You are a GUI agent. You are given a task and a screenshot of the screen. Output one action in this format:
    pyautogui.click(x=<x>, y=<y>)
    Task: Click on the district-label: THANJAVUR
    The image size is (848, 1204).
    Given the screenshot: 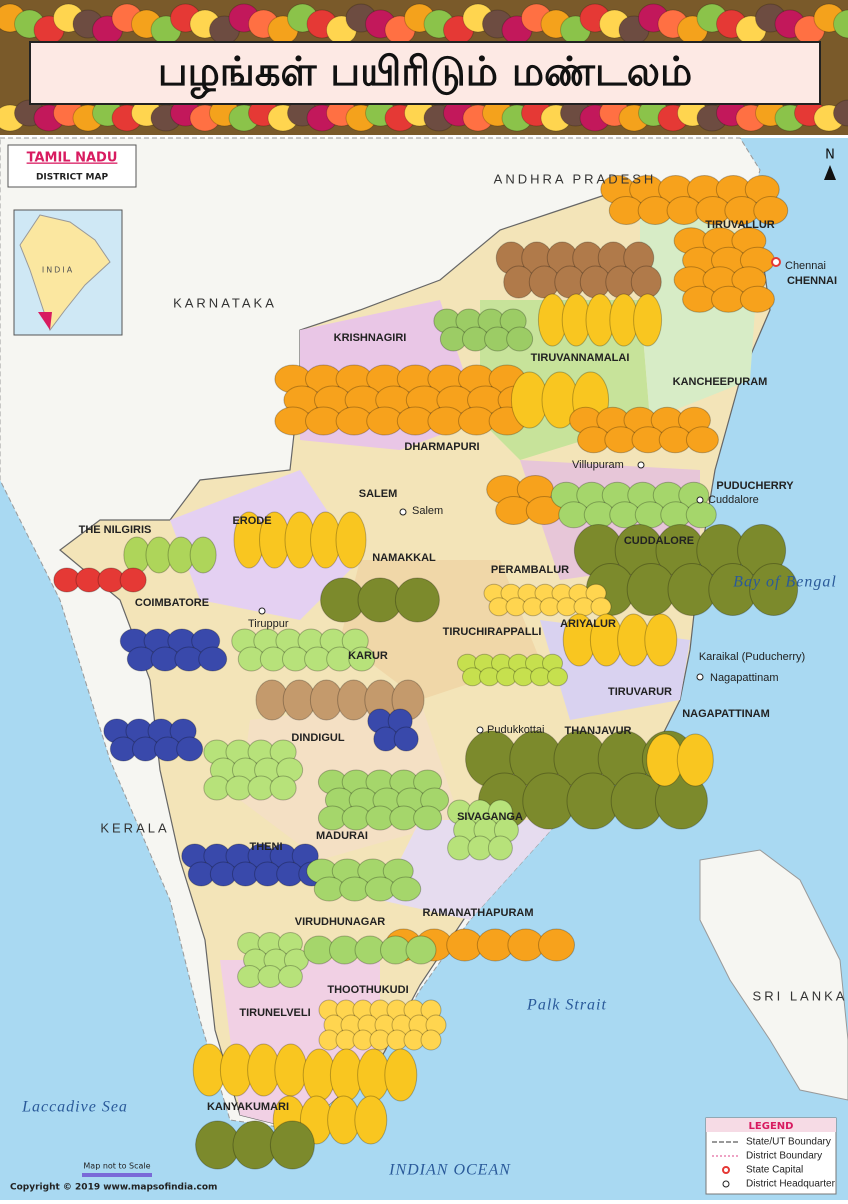 What is the action you would take?
    pyautogui.click(x=597, y=731)
    